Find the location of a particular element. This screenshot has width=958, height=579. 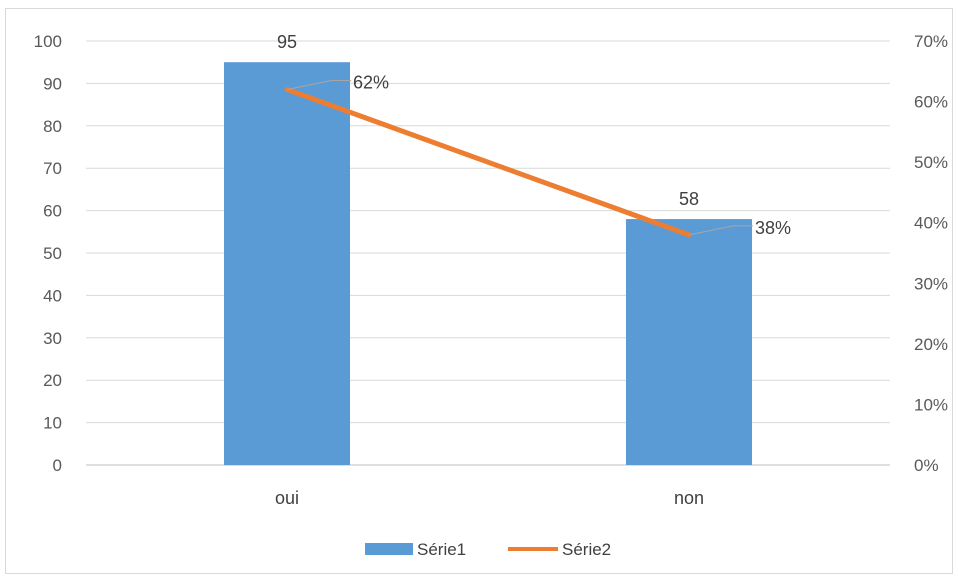

left-tick-label: 70 is located at coordinates (52, 168).